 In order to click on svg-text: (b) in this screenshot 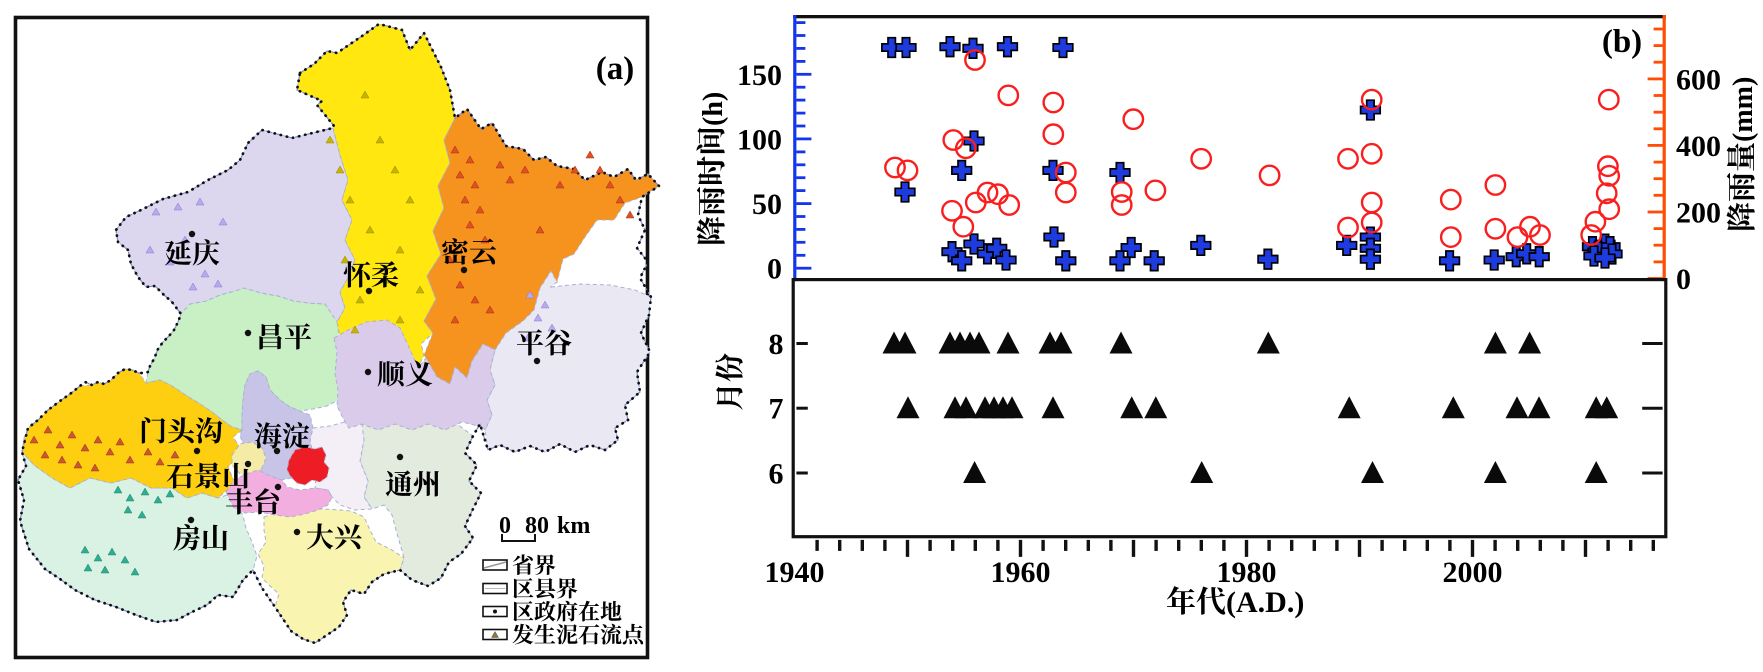, I will do `click(1622, 42)`.